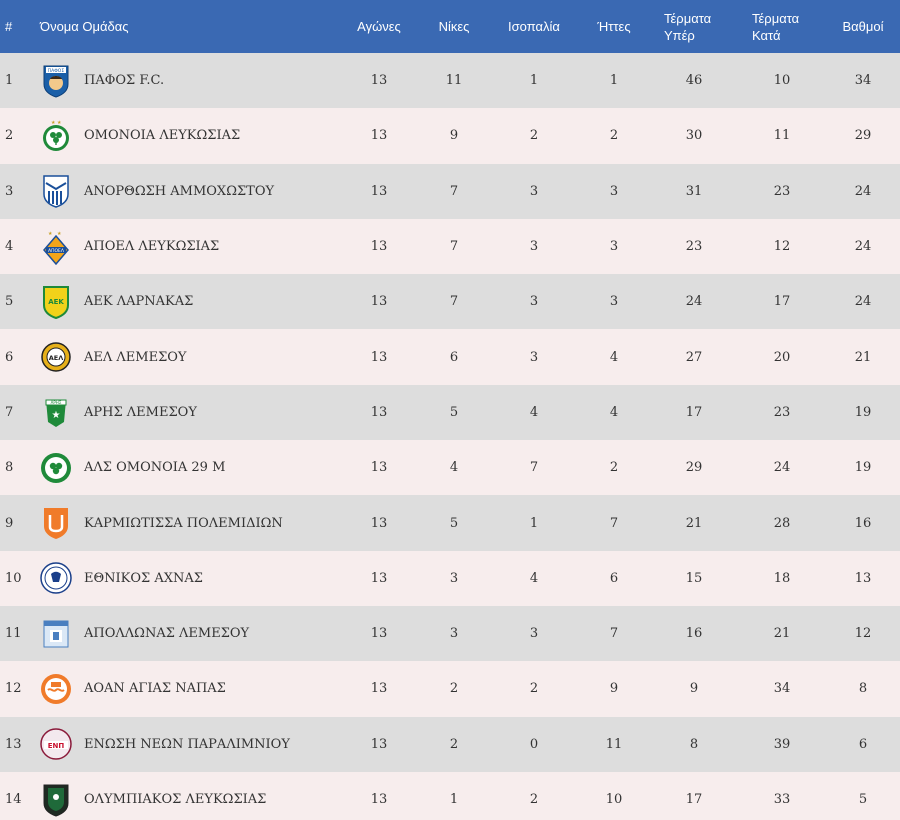  I want to click on table-row: 7 ΑΡΗΣ ★ ΑΡΗΣ ΛΕΜΕΣΟΥ 13 5 4 4 17 23 19, so click(450, 412).